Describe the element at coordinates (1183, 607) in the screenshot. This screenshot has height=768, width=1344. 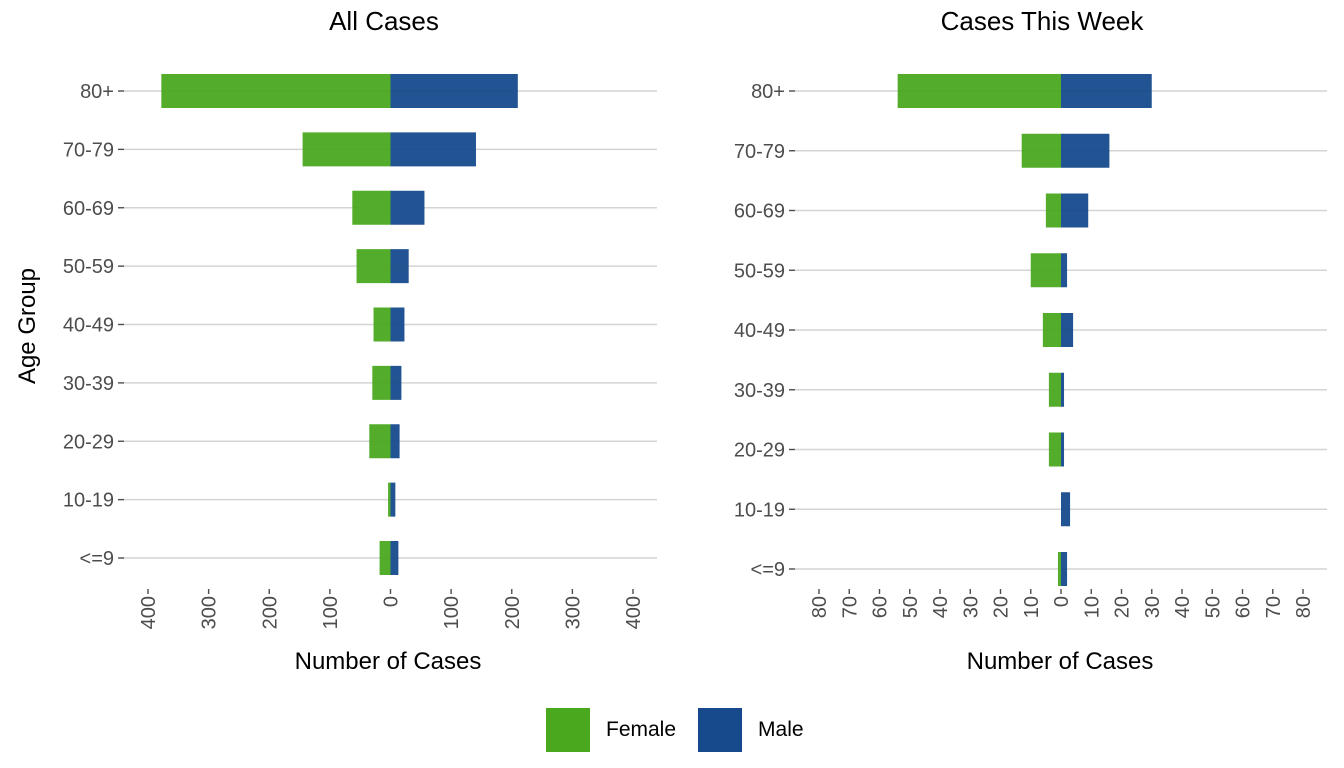
I see `x-tick-label-cases-this-week-12: 40` at that location.